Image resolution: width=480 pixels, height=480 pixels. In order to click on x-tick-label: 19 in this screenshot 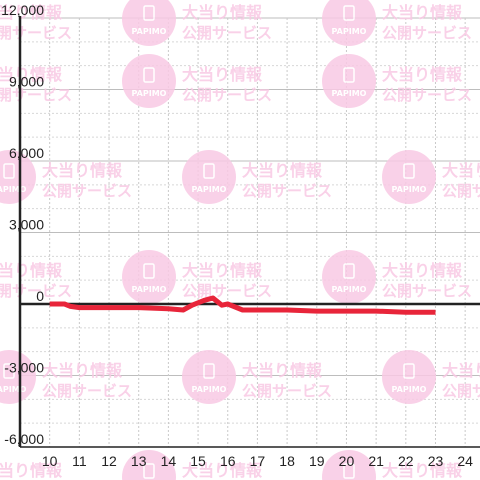, I will do `click(317, 461)`.